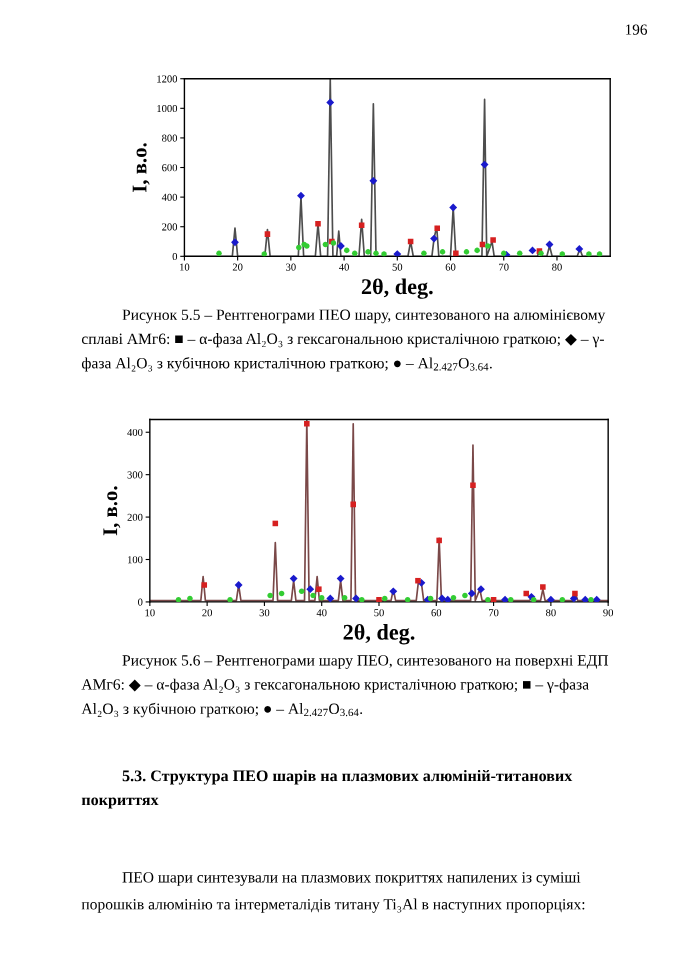 This screenshot has height=960, width=678. What do you see at coordinates (120, 803) in the screenshot?
I see `text: покриттях` at bounding box center [120, 803].